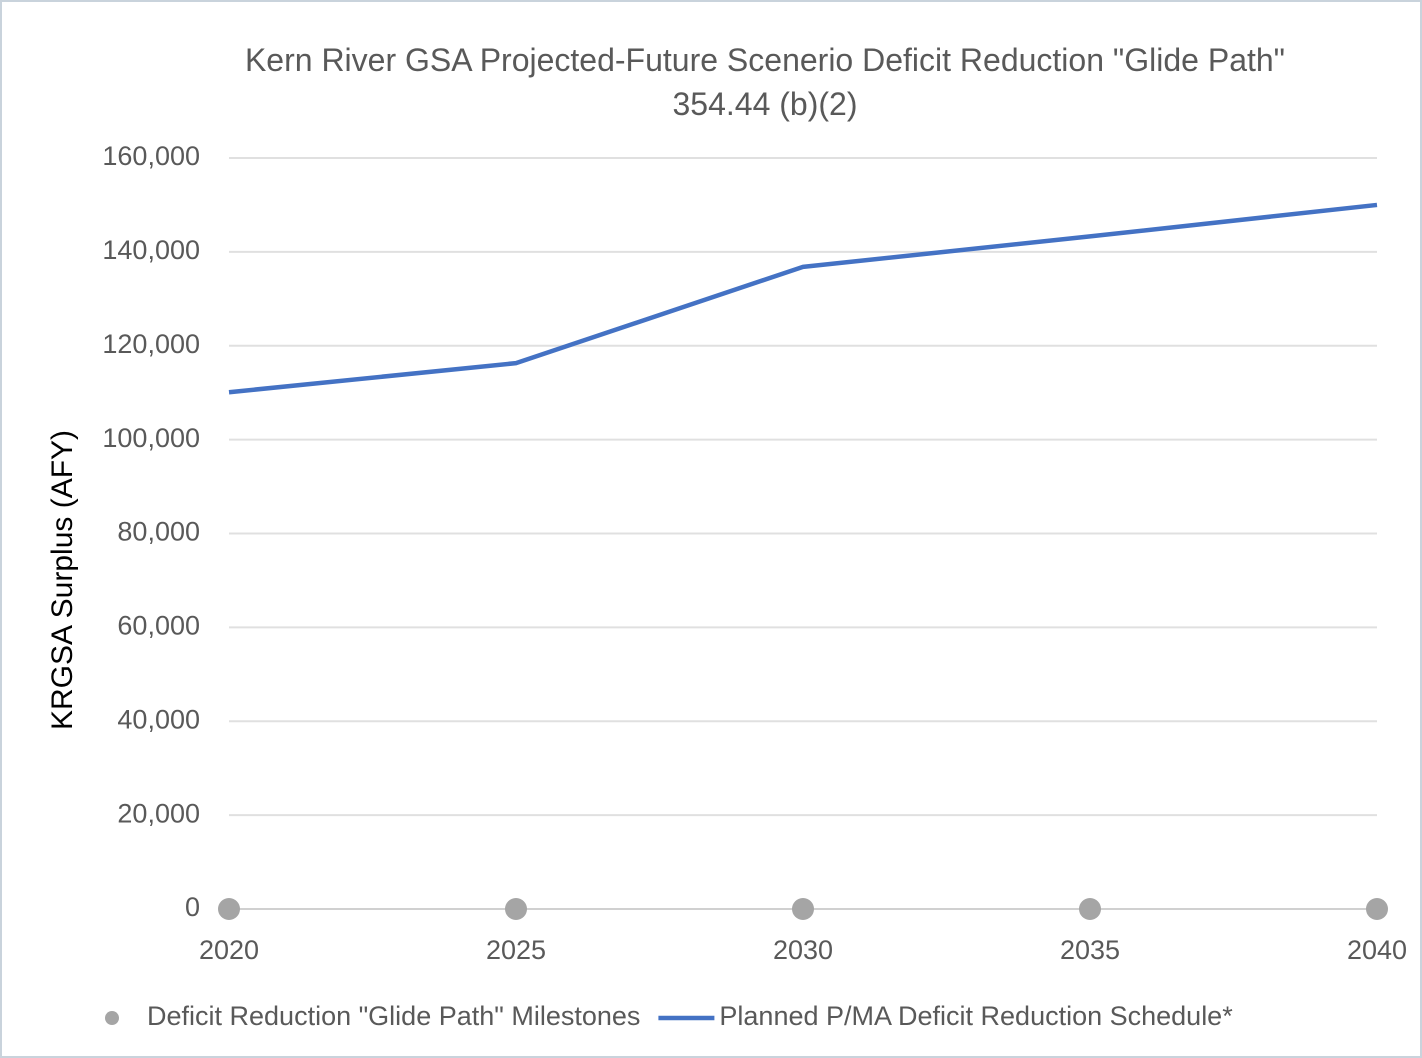 The height and width of the screenshot is (1058, 1422). Describe the element at coordinates (158, 813) in the screenshot. I see `y-tick-label: 20,000` at that location.